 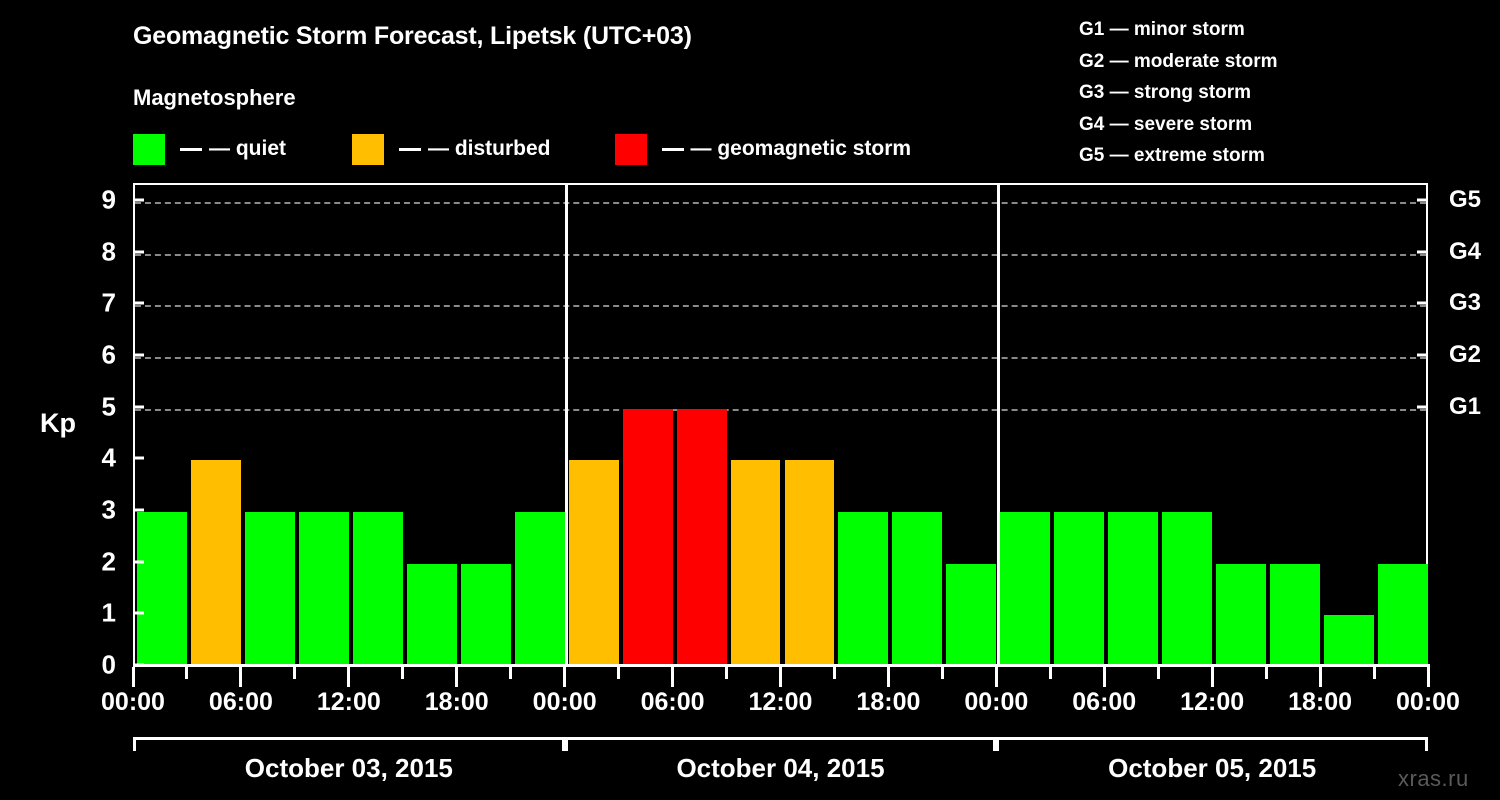 What do you see at coordinates (1465, 199) in the screenshot?
I see `g-tick-label-g5: G5` at bounding box center [1465, 199].